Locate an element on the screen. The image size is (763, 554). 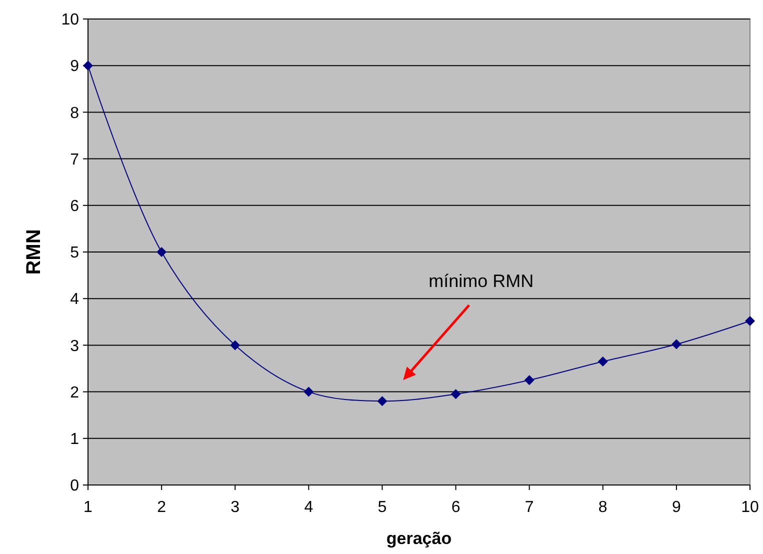
x-tick-label: 8 is located at coordinates (603, 507).